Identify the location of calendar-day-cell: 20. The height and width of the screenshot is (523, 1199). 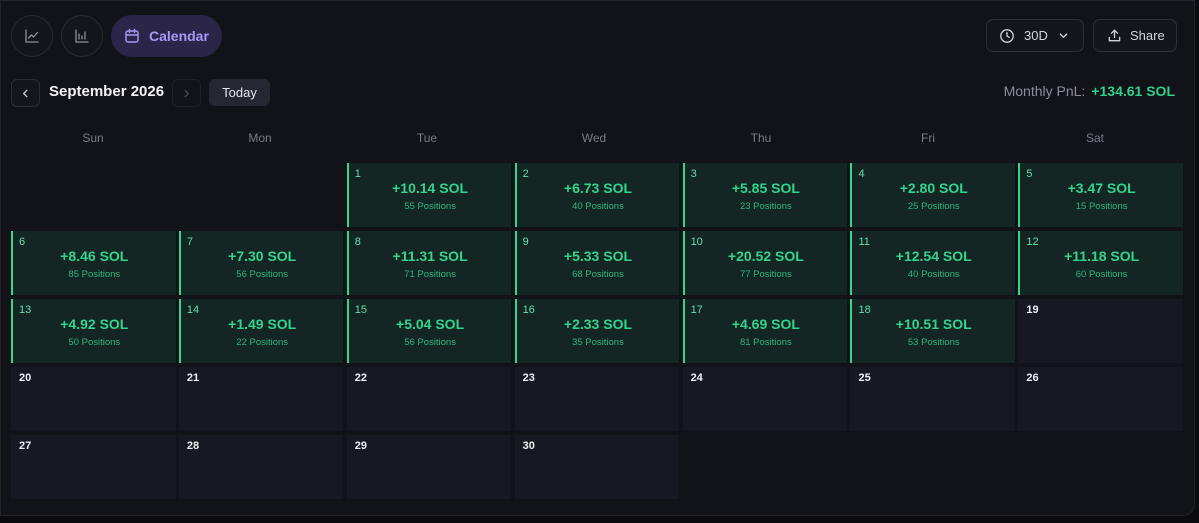
(93, 399).